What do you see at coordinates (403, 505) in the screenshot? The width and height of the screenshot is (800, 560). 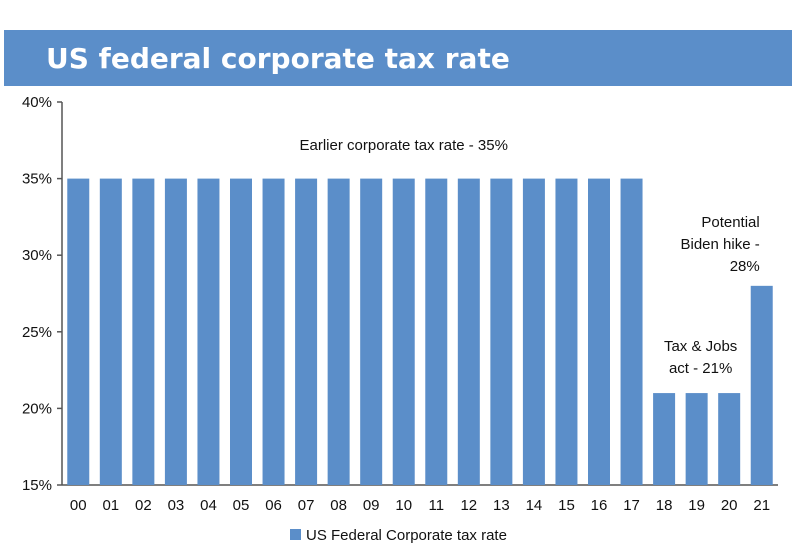 I see `x-tick-label: 10` at bounding box center [403, 505].